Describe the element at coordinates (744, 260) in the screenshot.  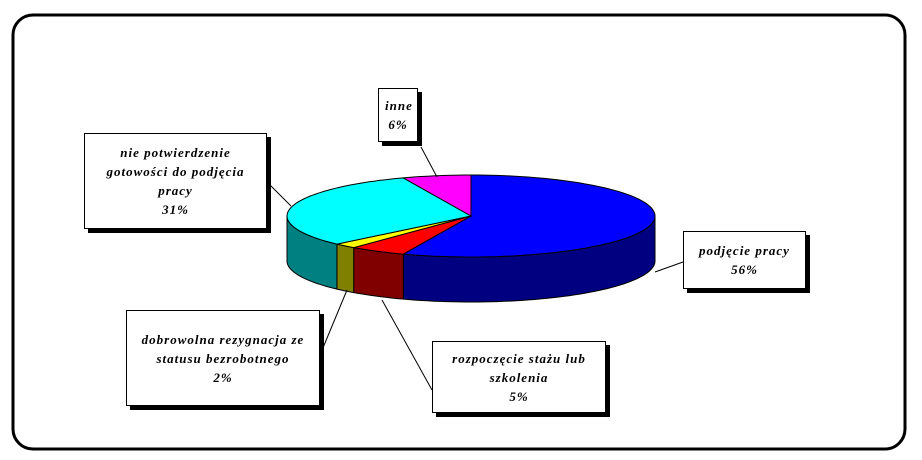
I see `data-label: podjęcie pracy 56%` at that location.